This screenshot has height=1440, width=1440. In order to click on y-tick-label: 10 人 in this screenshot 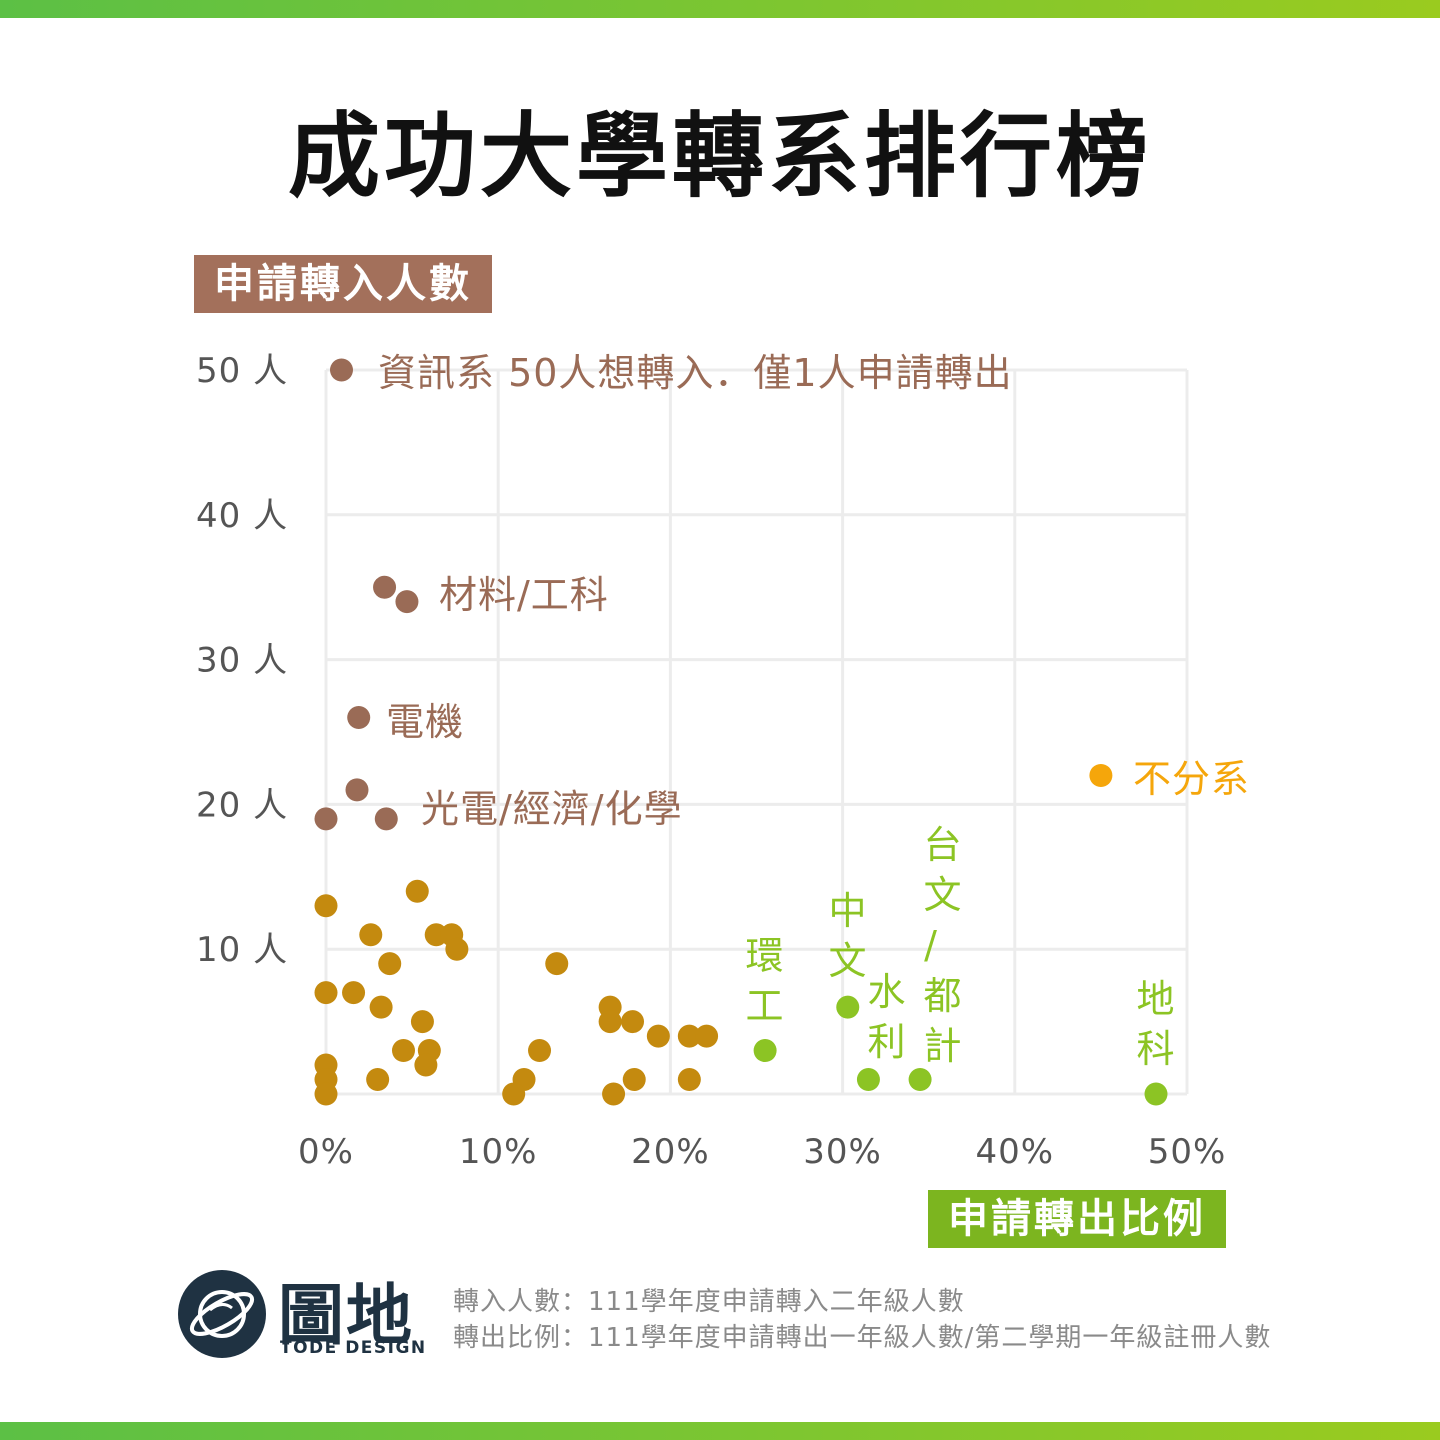, I will do `click(242, 950)`.